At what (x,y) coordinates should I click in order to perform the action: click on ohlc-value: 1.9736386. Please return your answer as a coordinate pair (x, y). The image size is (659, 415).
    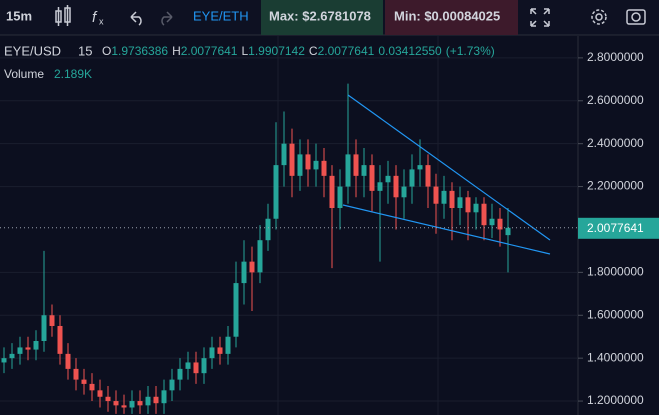
    Looking at the image, I should click on (139, 51).